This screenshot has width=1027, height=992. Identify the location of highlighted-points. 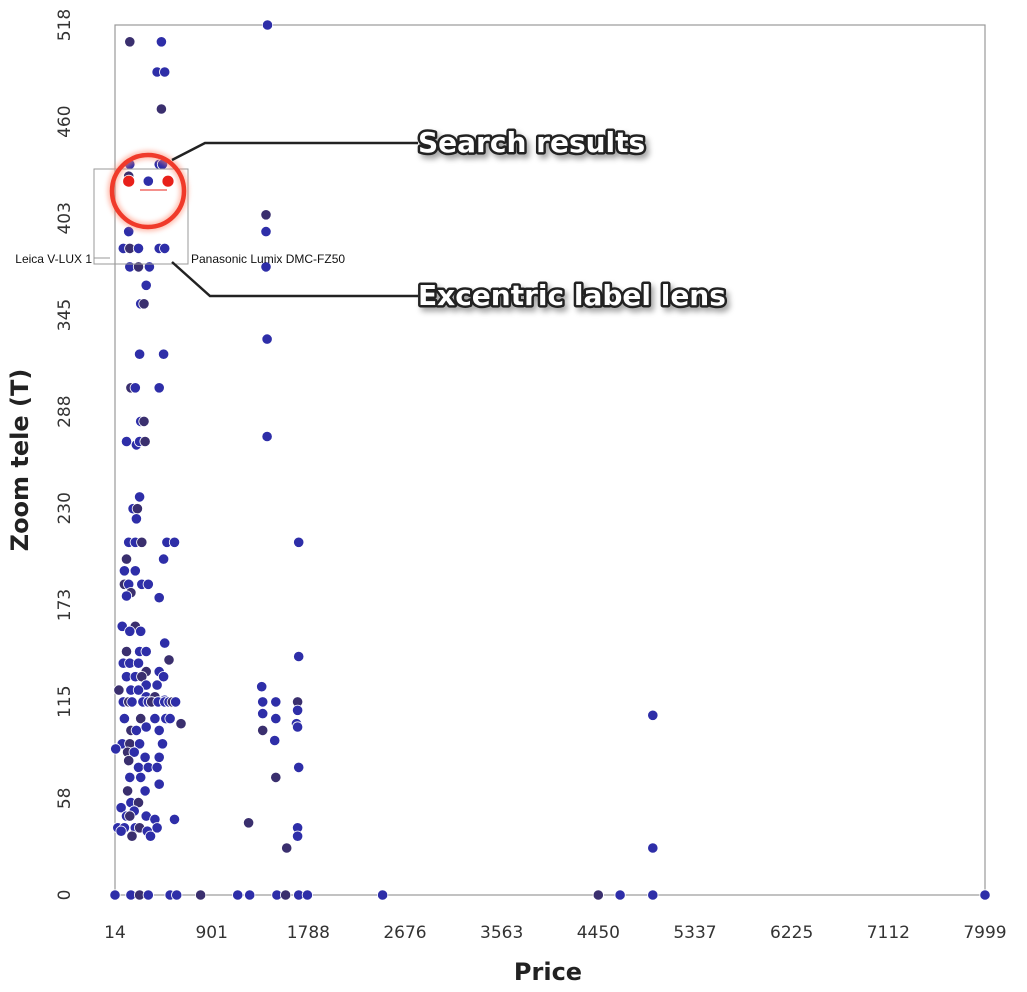
(148, 181).